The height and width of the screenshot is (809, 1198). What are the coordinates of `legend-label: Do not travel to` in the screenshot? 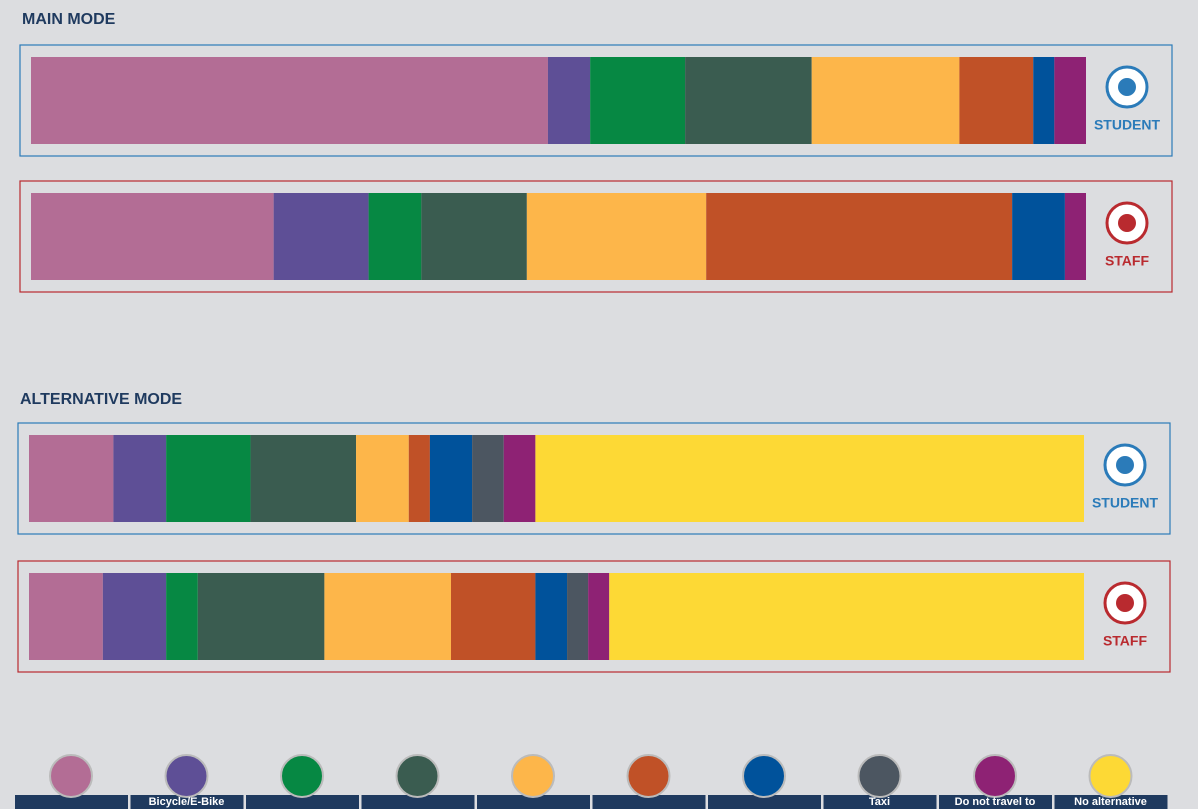 It's located at (995, 802).